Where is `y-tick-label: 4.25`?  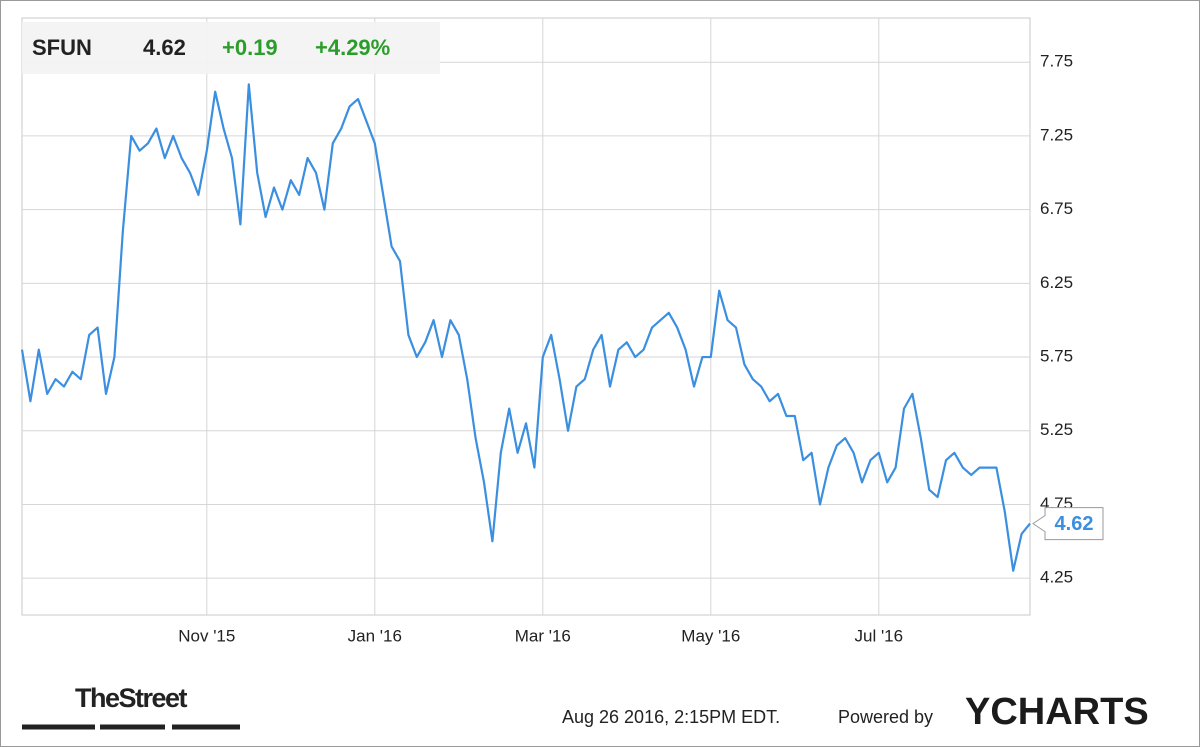 y-tick-label: 4.25 is located at coordinates (1056, 577).